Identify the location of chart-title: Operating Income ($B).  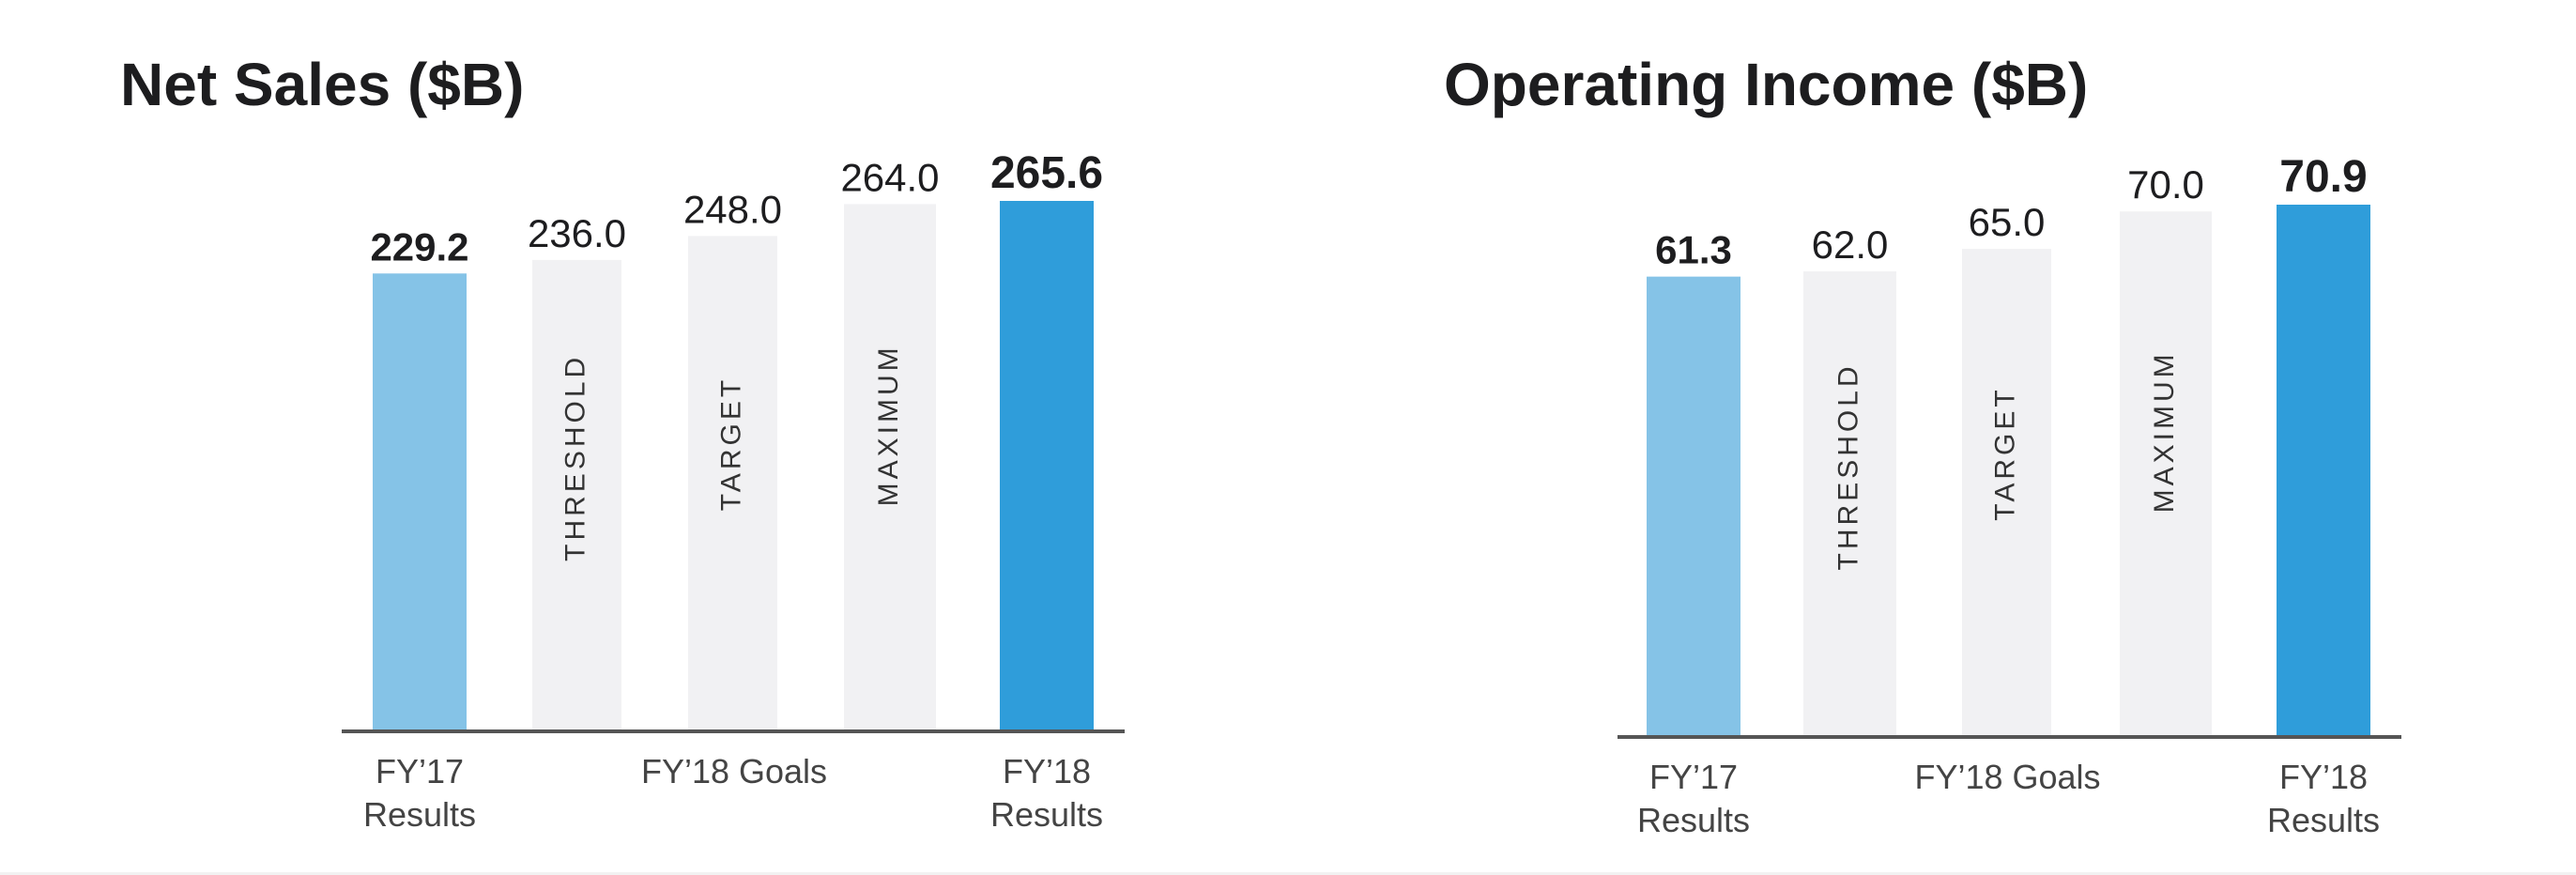
(1766, 84).